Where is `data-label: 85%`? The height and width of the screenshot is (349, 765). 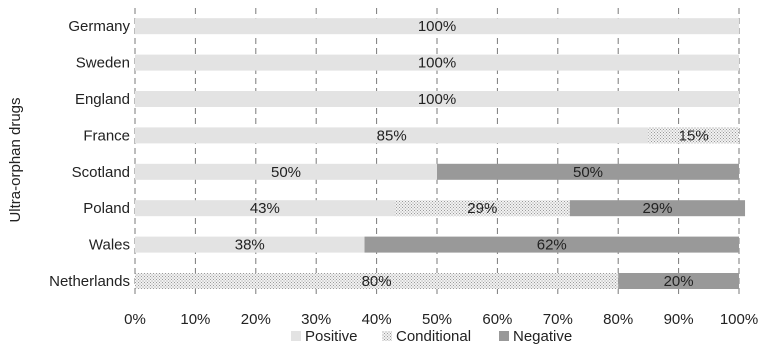 data-label: 85% is located at coordinates (392, 135).